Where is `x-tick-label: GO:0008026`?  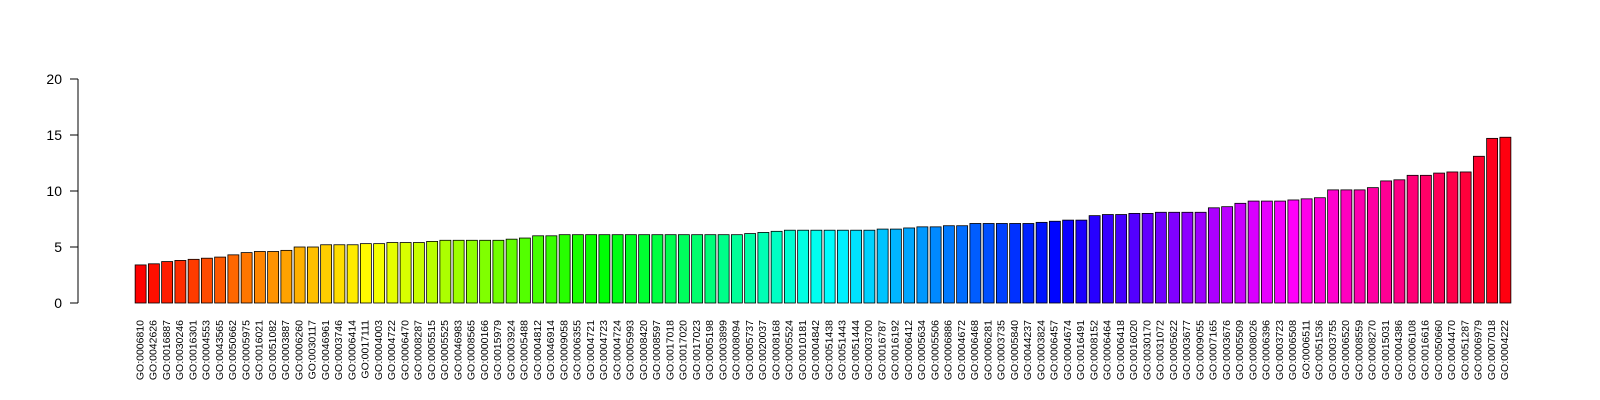 x-tick-label: GO:0008026 is located at coordinates (1253, 350).